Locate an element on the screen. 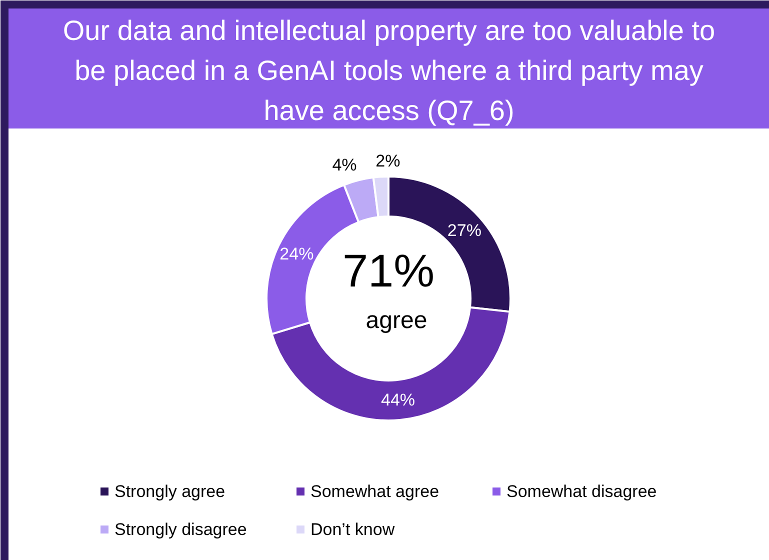  legend-label: Strongly agree is located at coordinates (170, 491).